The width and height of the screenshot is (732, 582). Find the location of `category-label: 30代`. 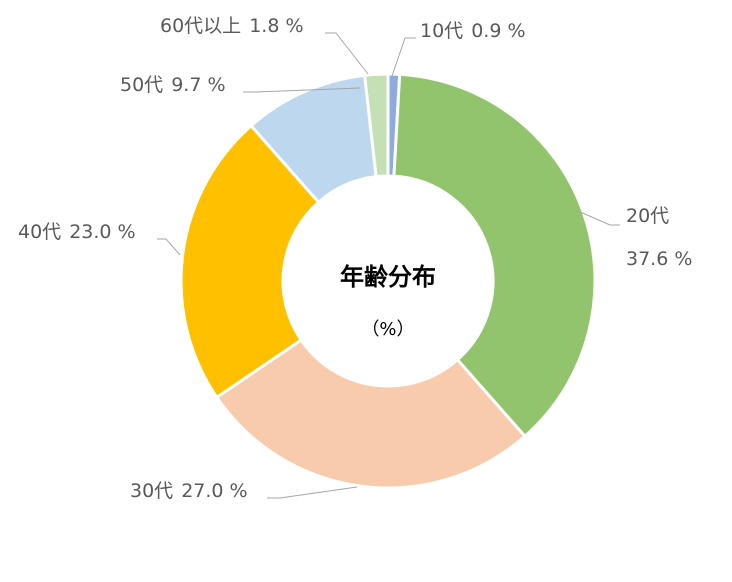

category-label: 30代 is located at coordinates (151, 491).